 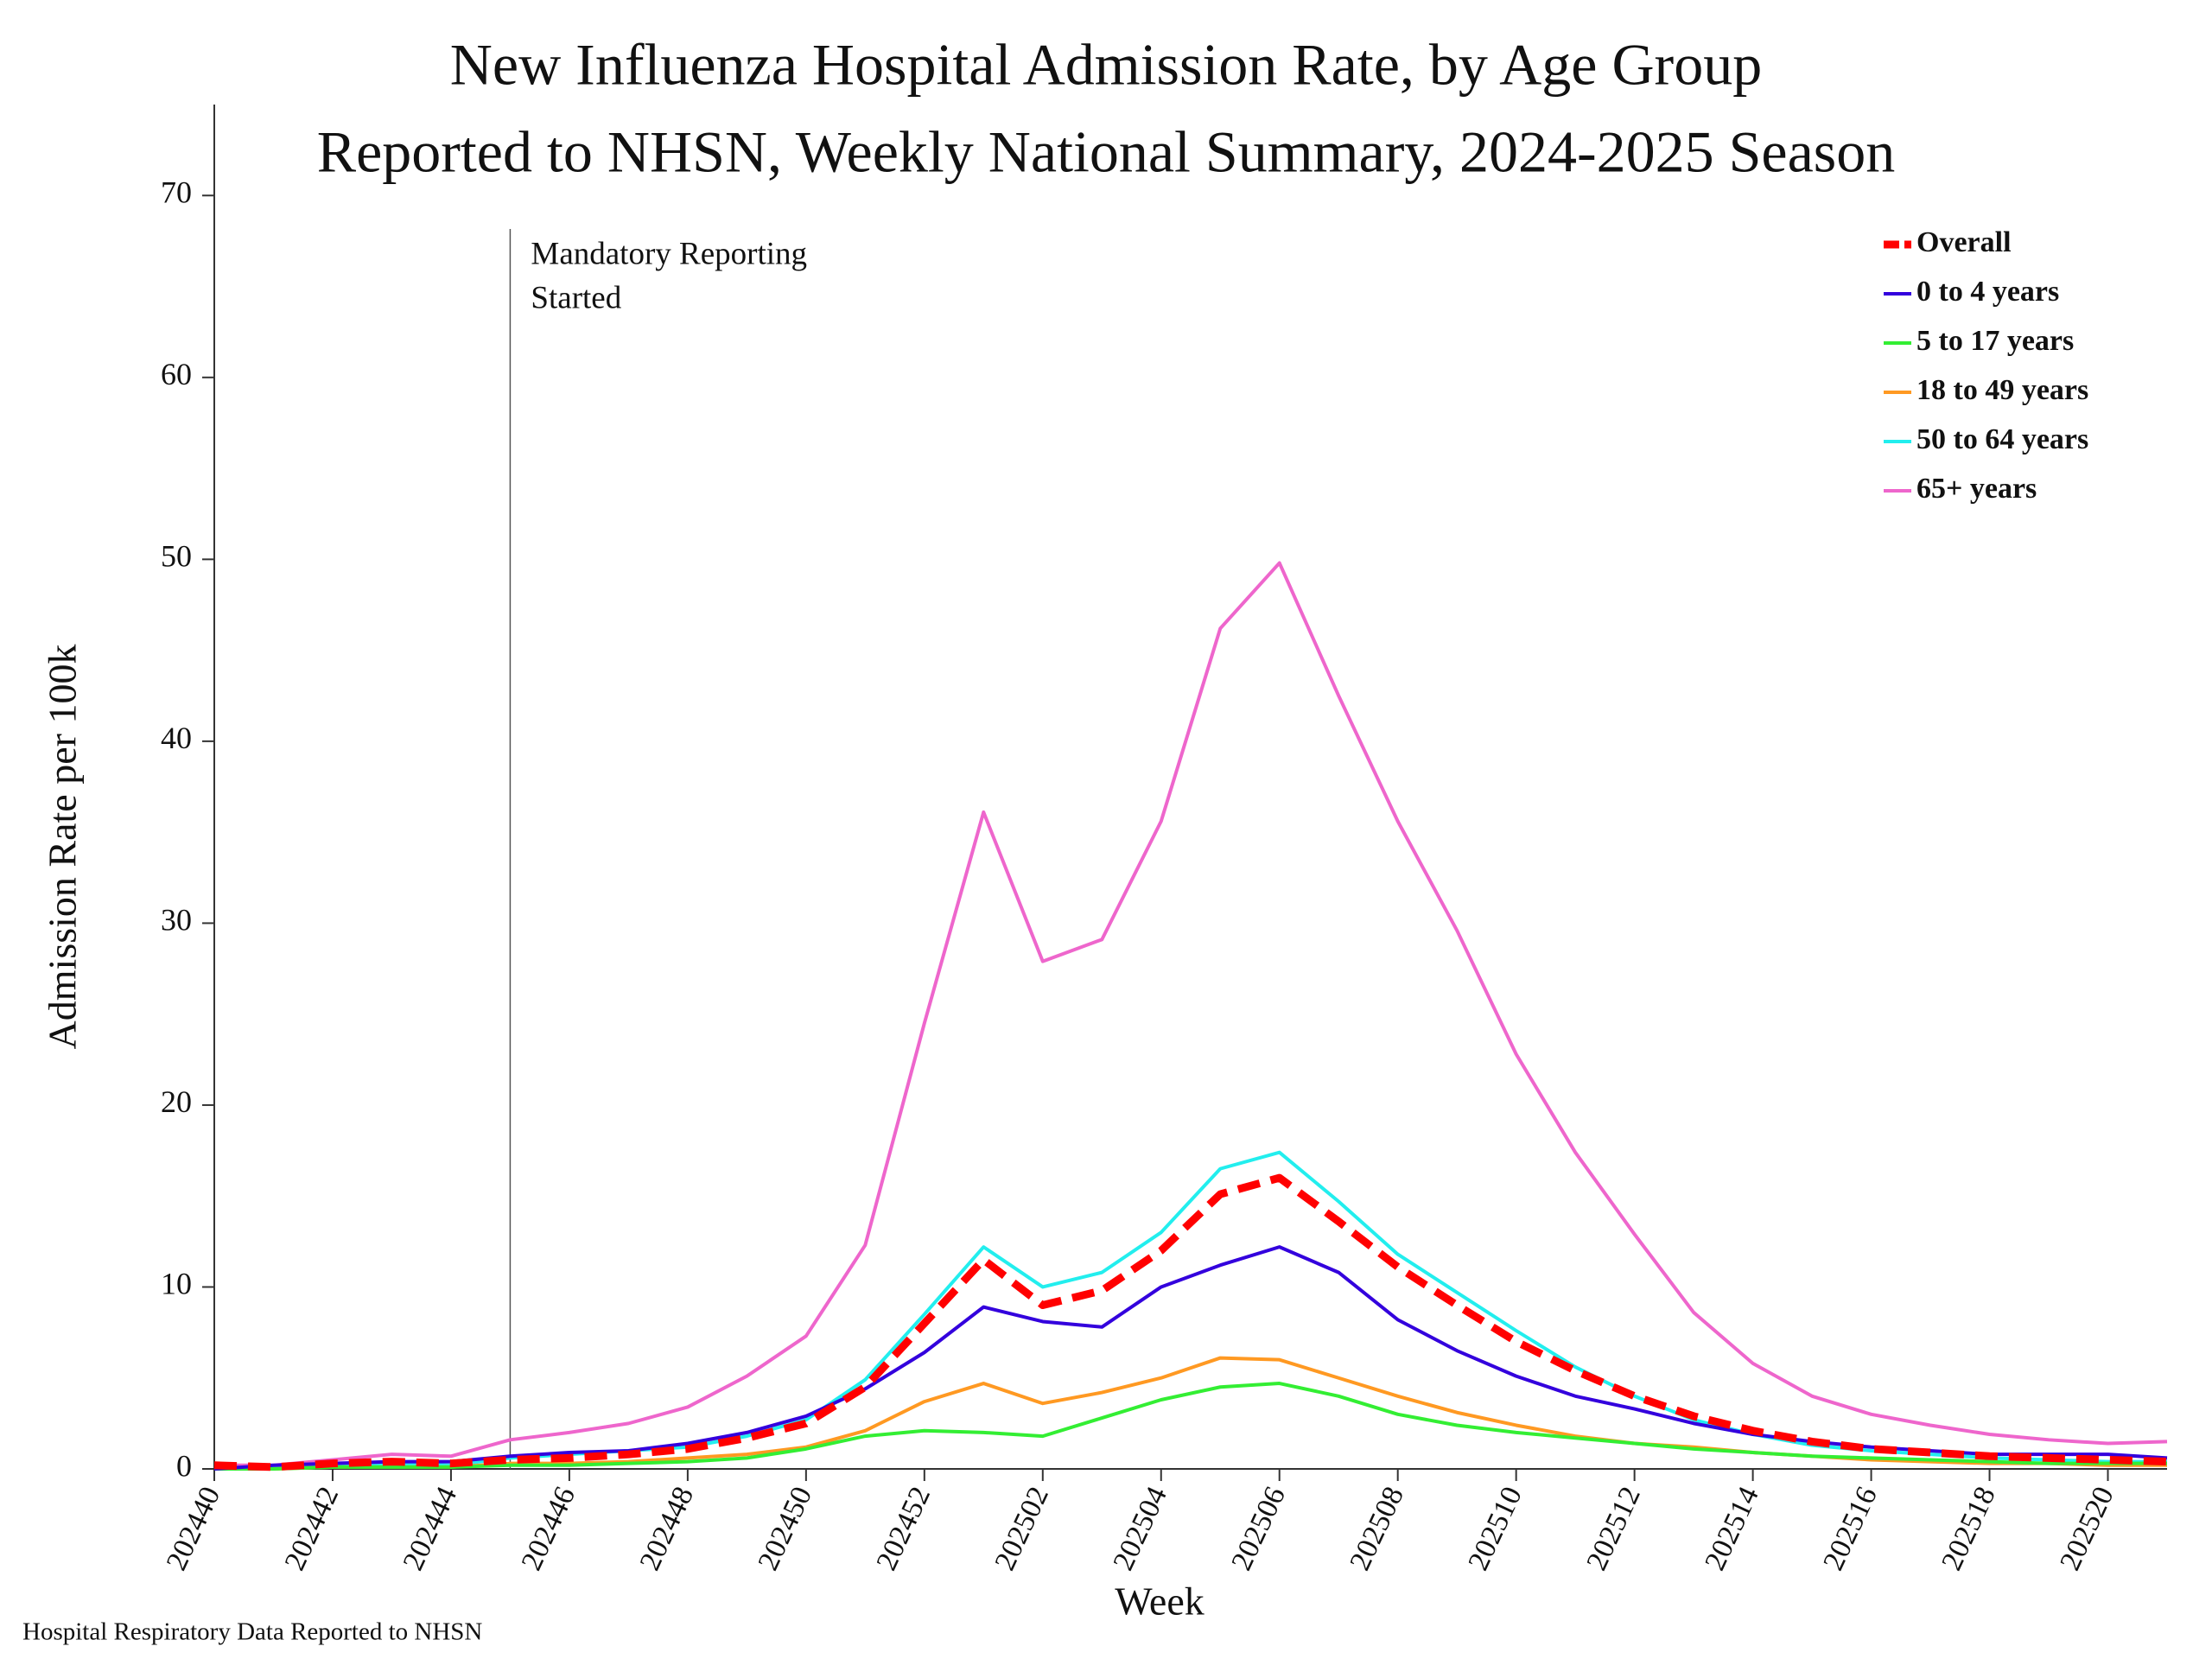 I want to click on x-tick-label: 202450, so click(x=786, y=1528).